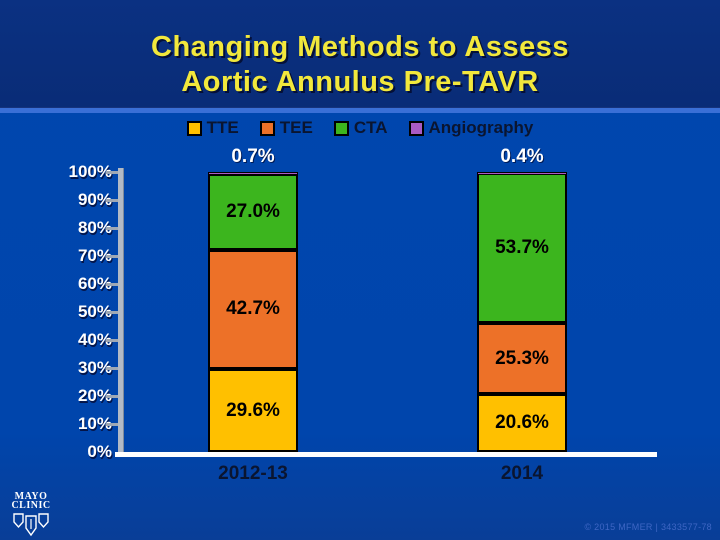 The height and width of the screenshot is (540, 720). I want to click on bar-segment-cta: 27.0%, so click(253, 211).